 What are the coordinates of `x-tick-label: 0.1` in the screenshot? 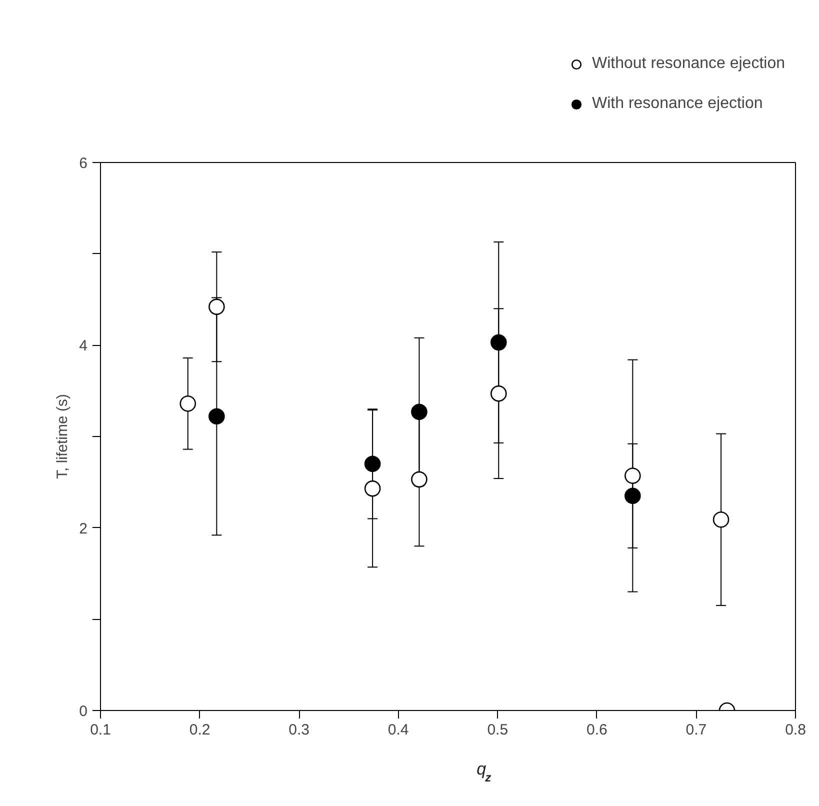 It's located at (100, 730).